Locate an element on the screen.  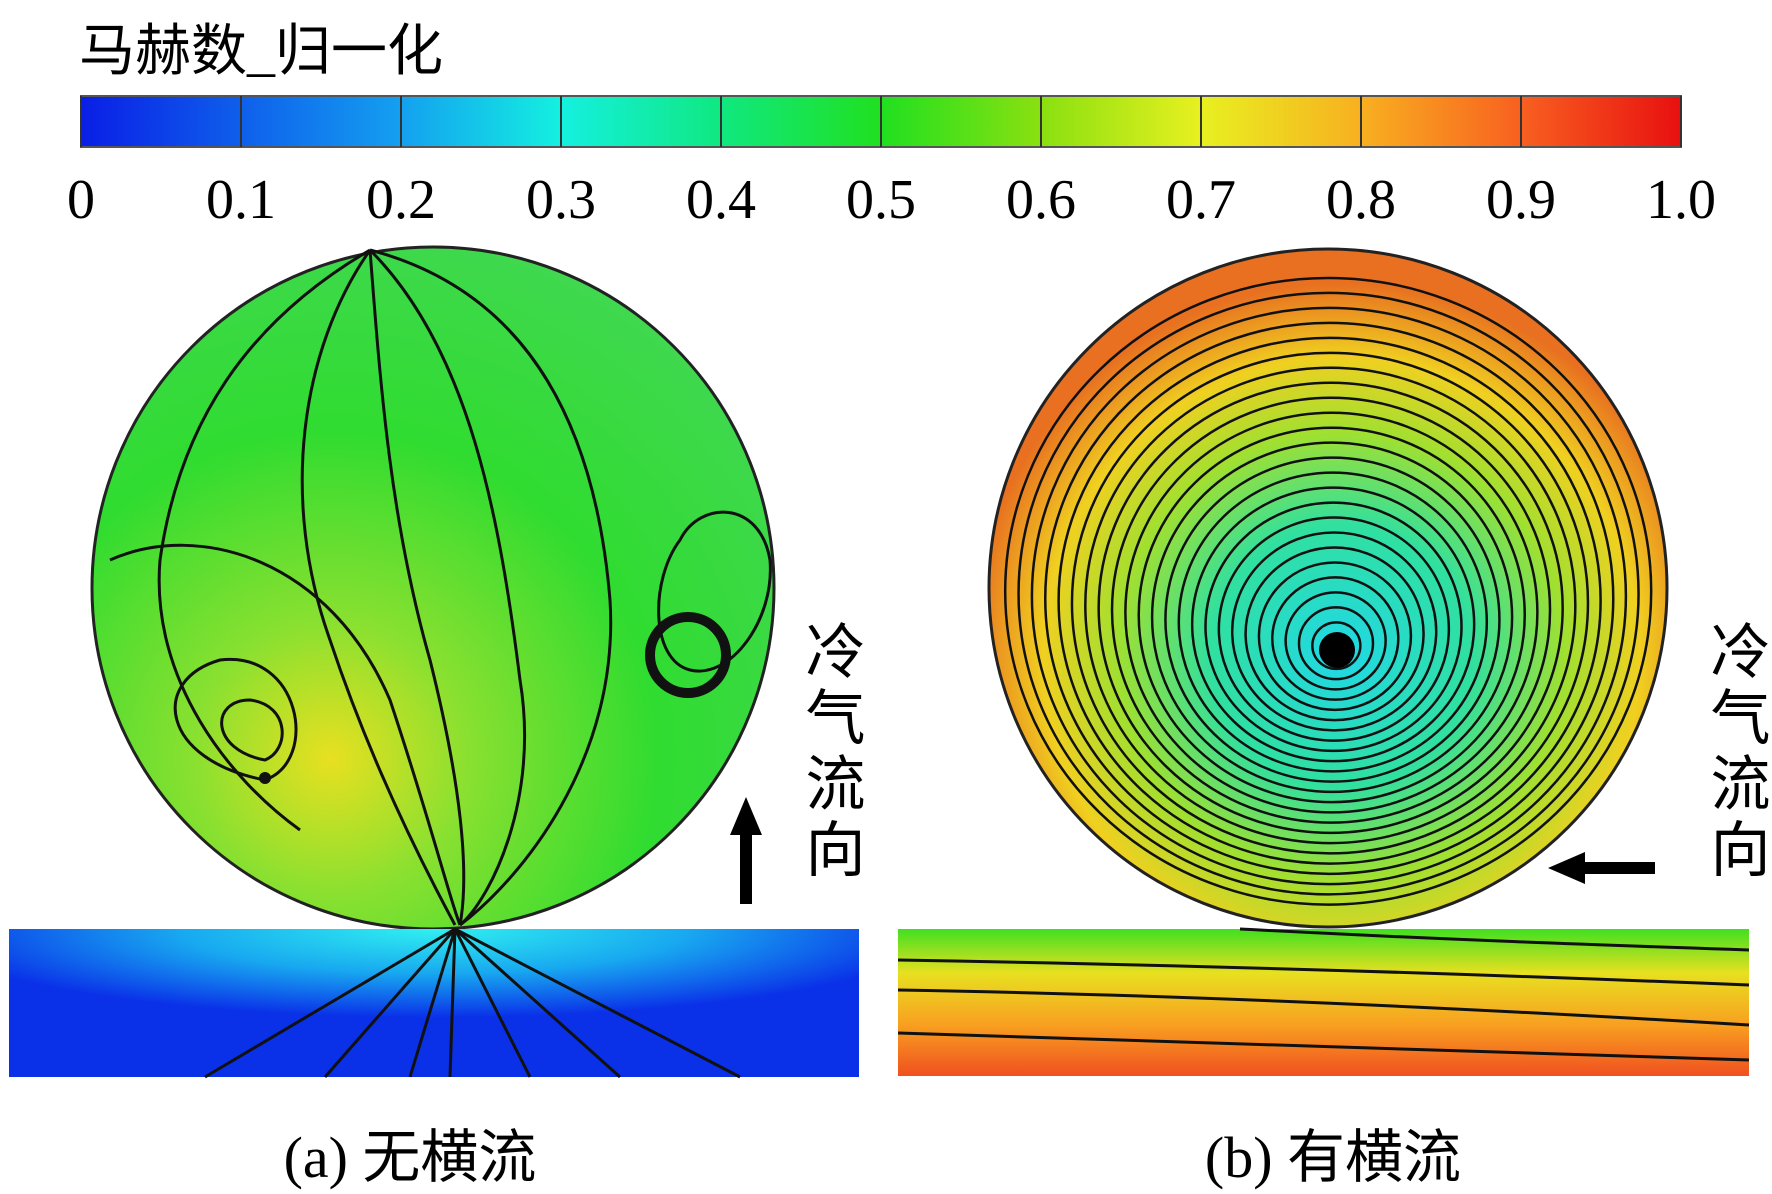
vortex-core-a is located at coordinates (265, 778).